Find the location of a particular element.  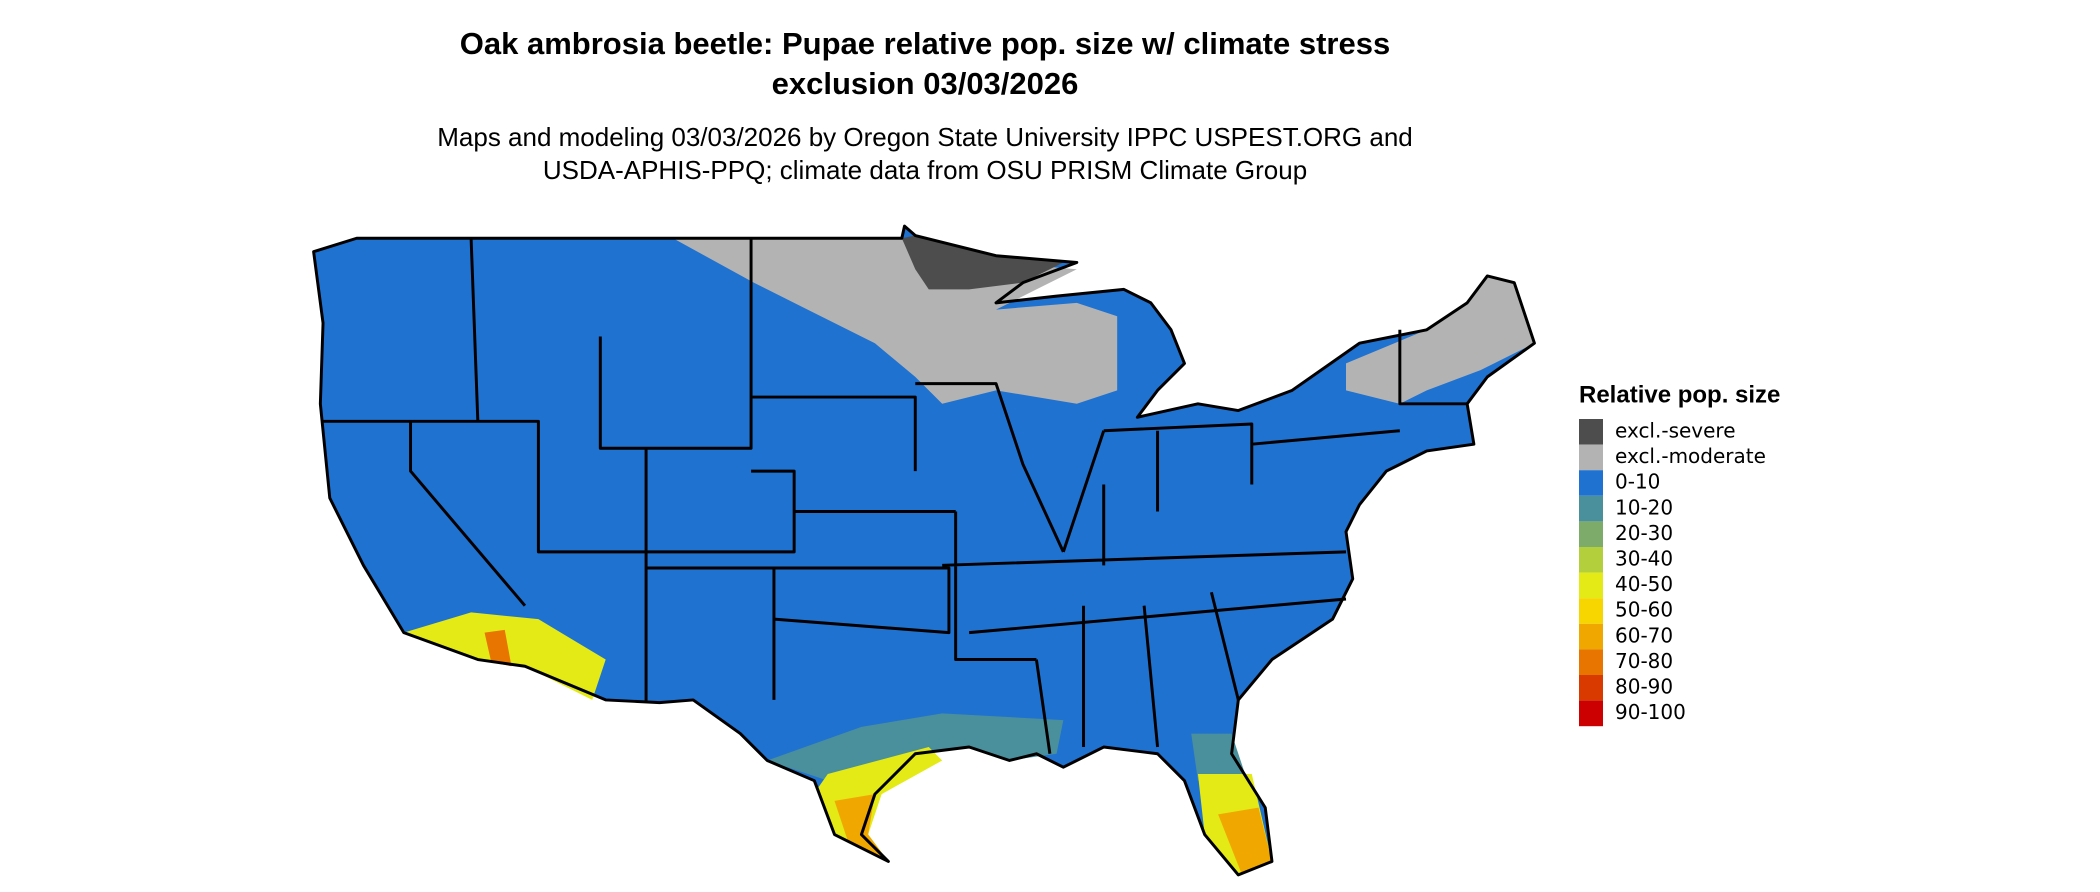

title-line: exclusion 03/03/2026 is located at coordinates (925, 83).